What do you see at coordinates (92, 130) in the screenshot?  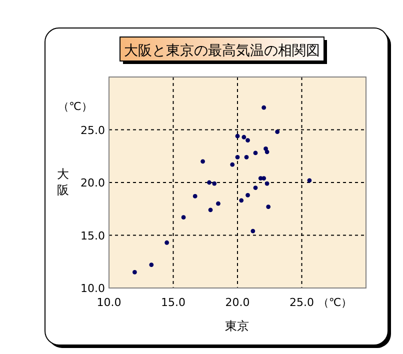 I see `y-tick-label: 25.0` at bounding box center [92, 130].